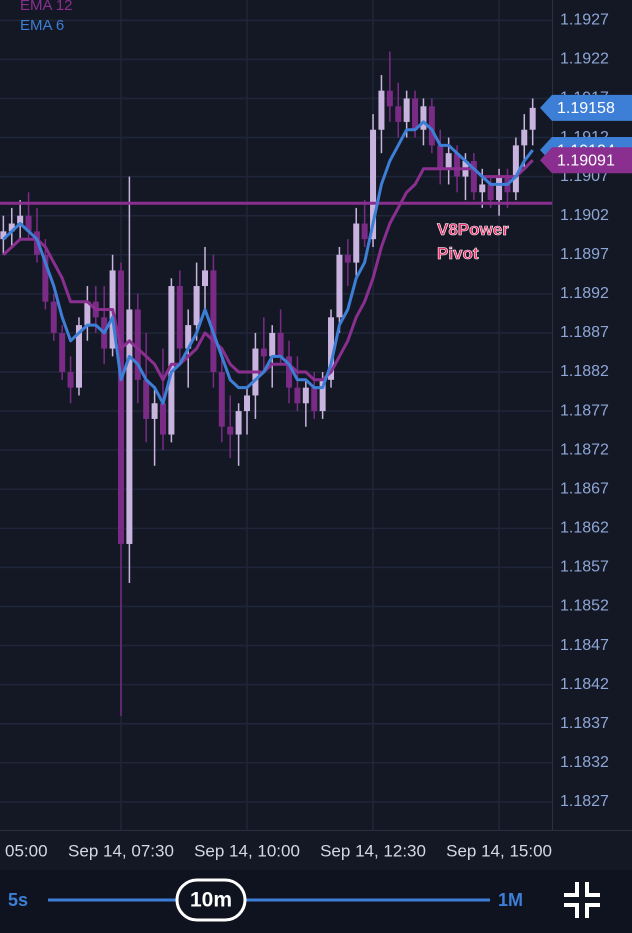 The image size is (632, 933). Describe the element at coordinates (584, 762) in the screenshot. I see `y-tick-label: 1.1832` at that location.